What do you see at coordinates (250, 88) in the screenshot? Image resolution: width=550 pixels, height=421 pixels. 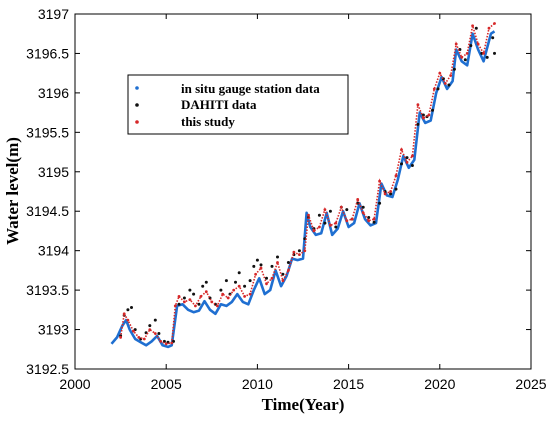 I see `legend-label-in-situ: in situ gauge station data` at bounding box center [250, 88].